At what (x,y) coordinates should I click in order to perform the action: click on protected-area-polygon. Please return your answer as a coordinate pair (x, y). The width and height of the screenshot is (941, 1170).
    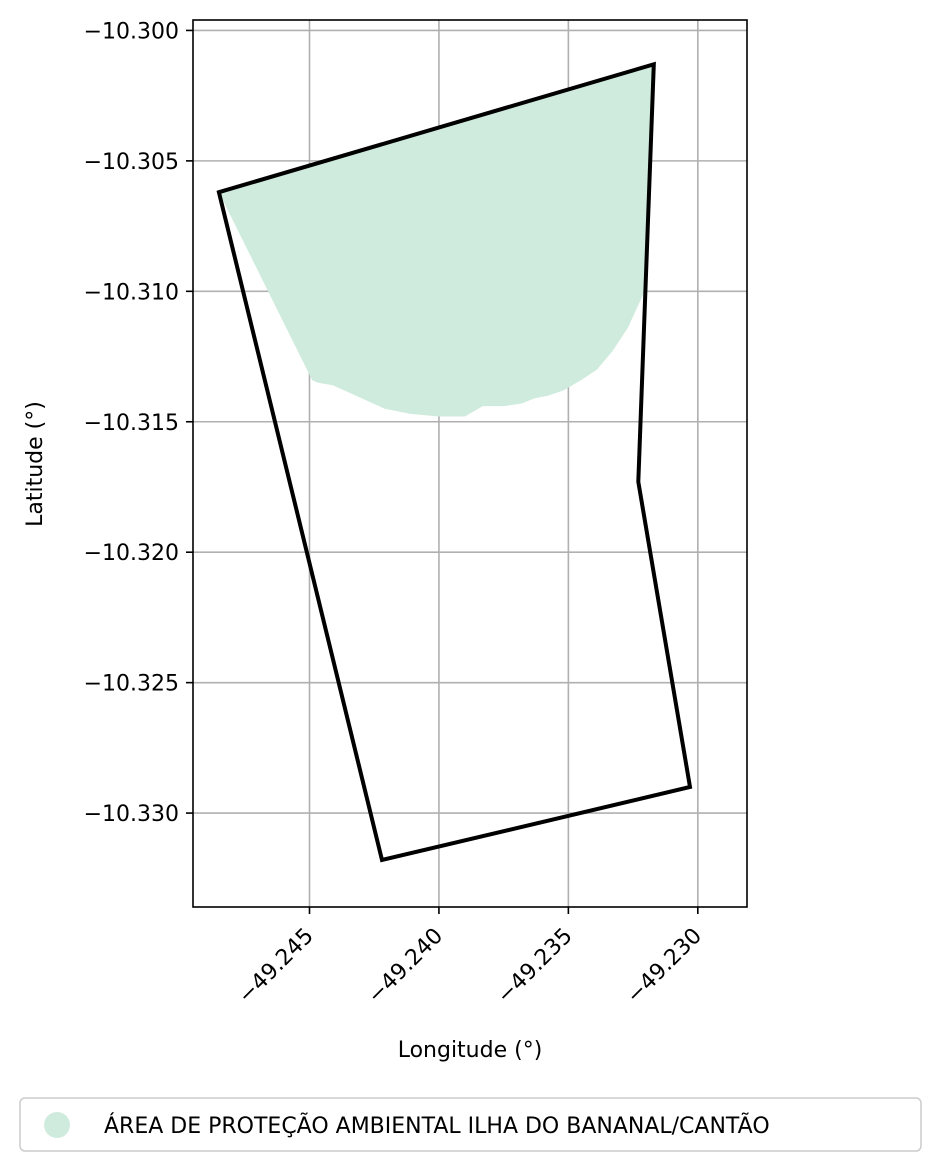
    Looking at the image, I should click on (436, 240).